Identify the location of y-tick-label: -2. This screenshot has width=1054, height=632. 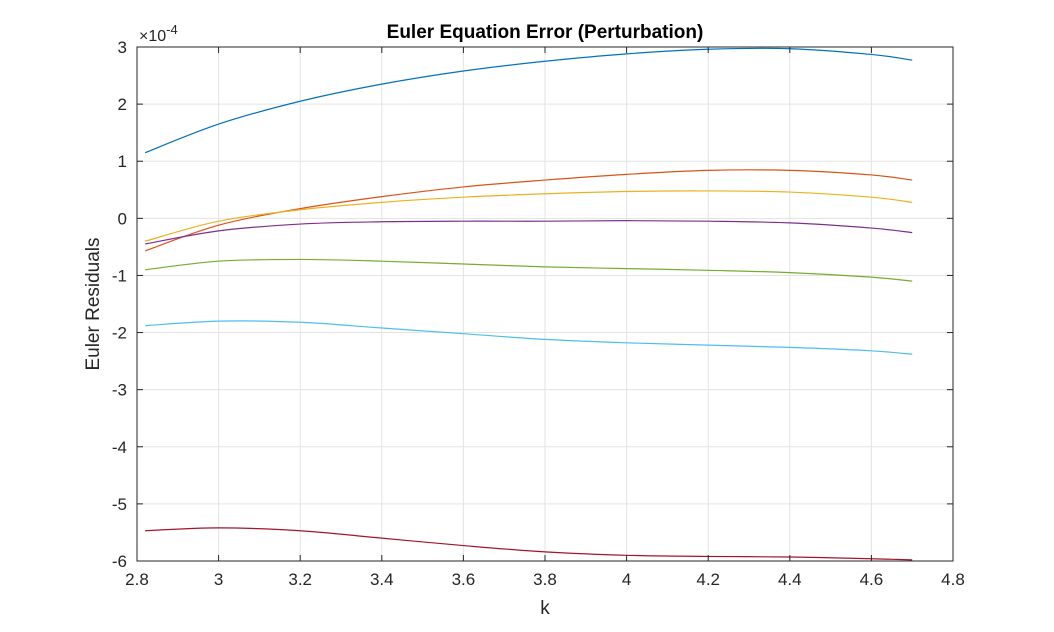
(119, 333).